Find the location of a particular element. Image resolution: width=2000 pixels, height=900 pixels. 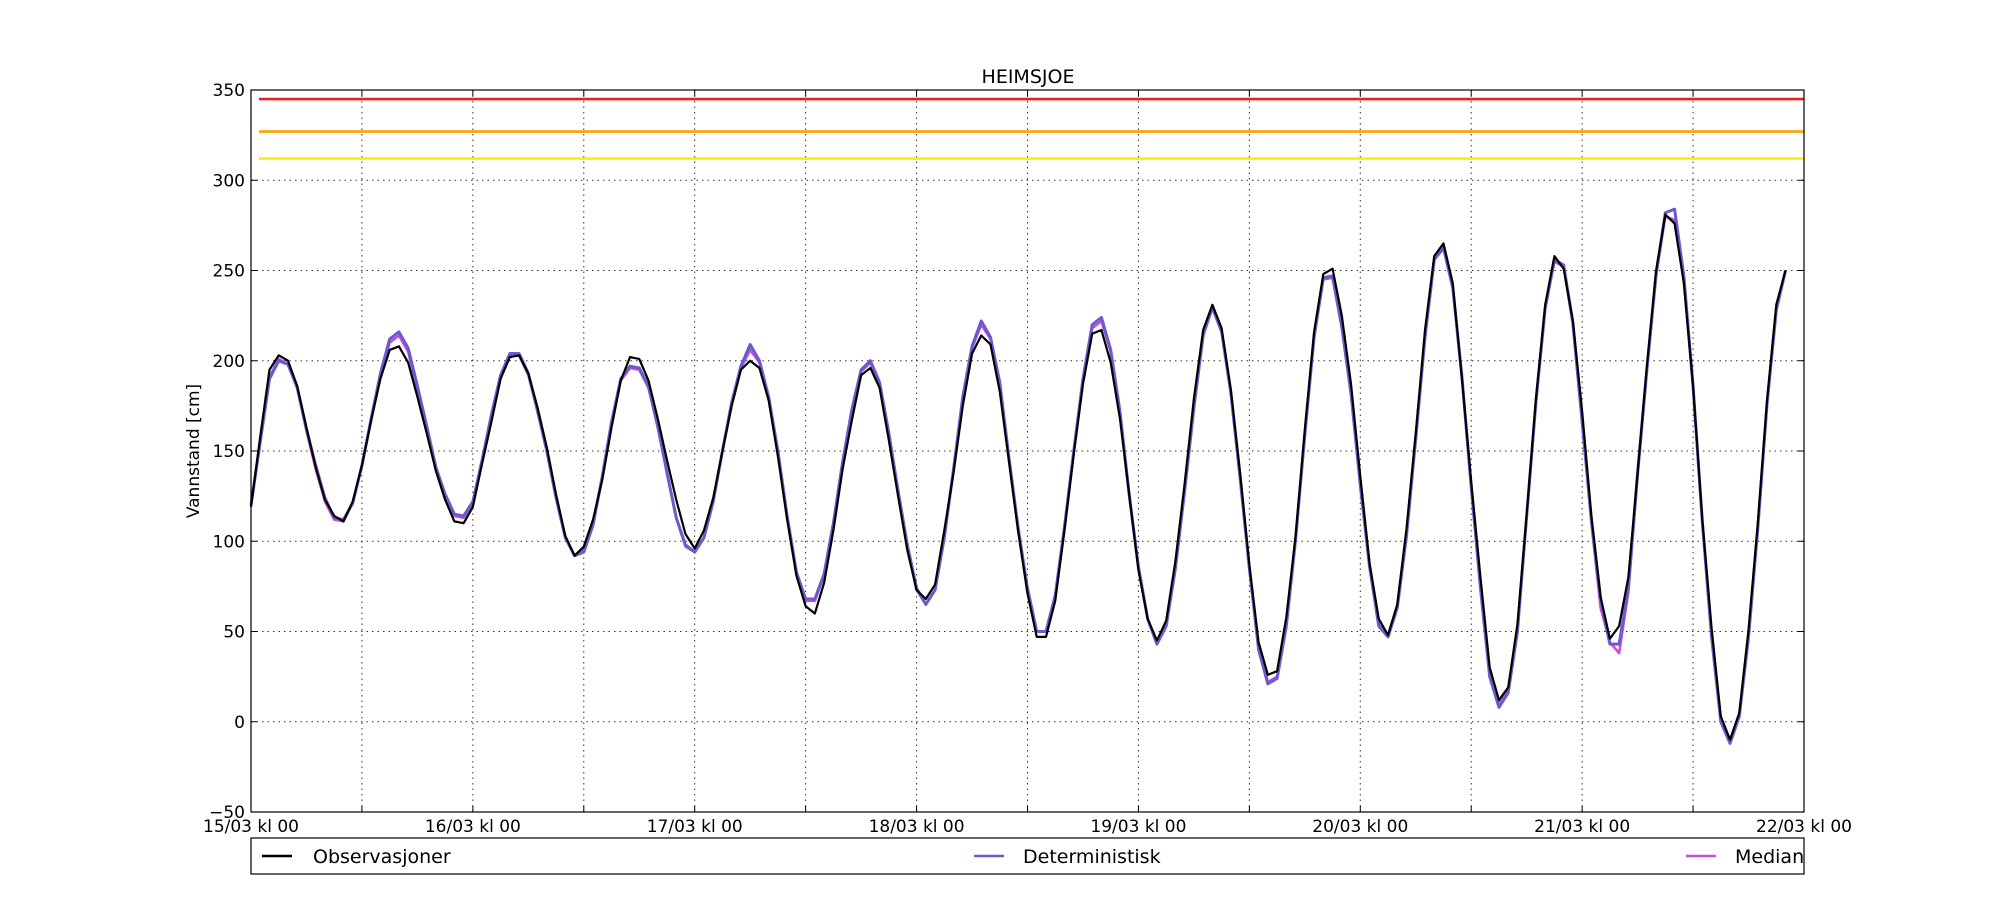

legend-item: Observasjoner is located at coordinates (356, 857).